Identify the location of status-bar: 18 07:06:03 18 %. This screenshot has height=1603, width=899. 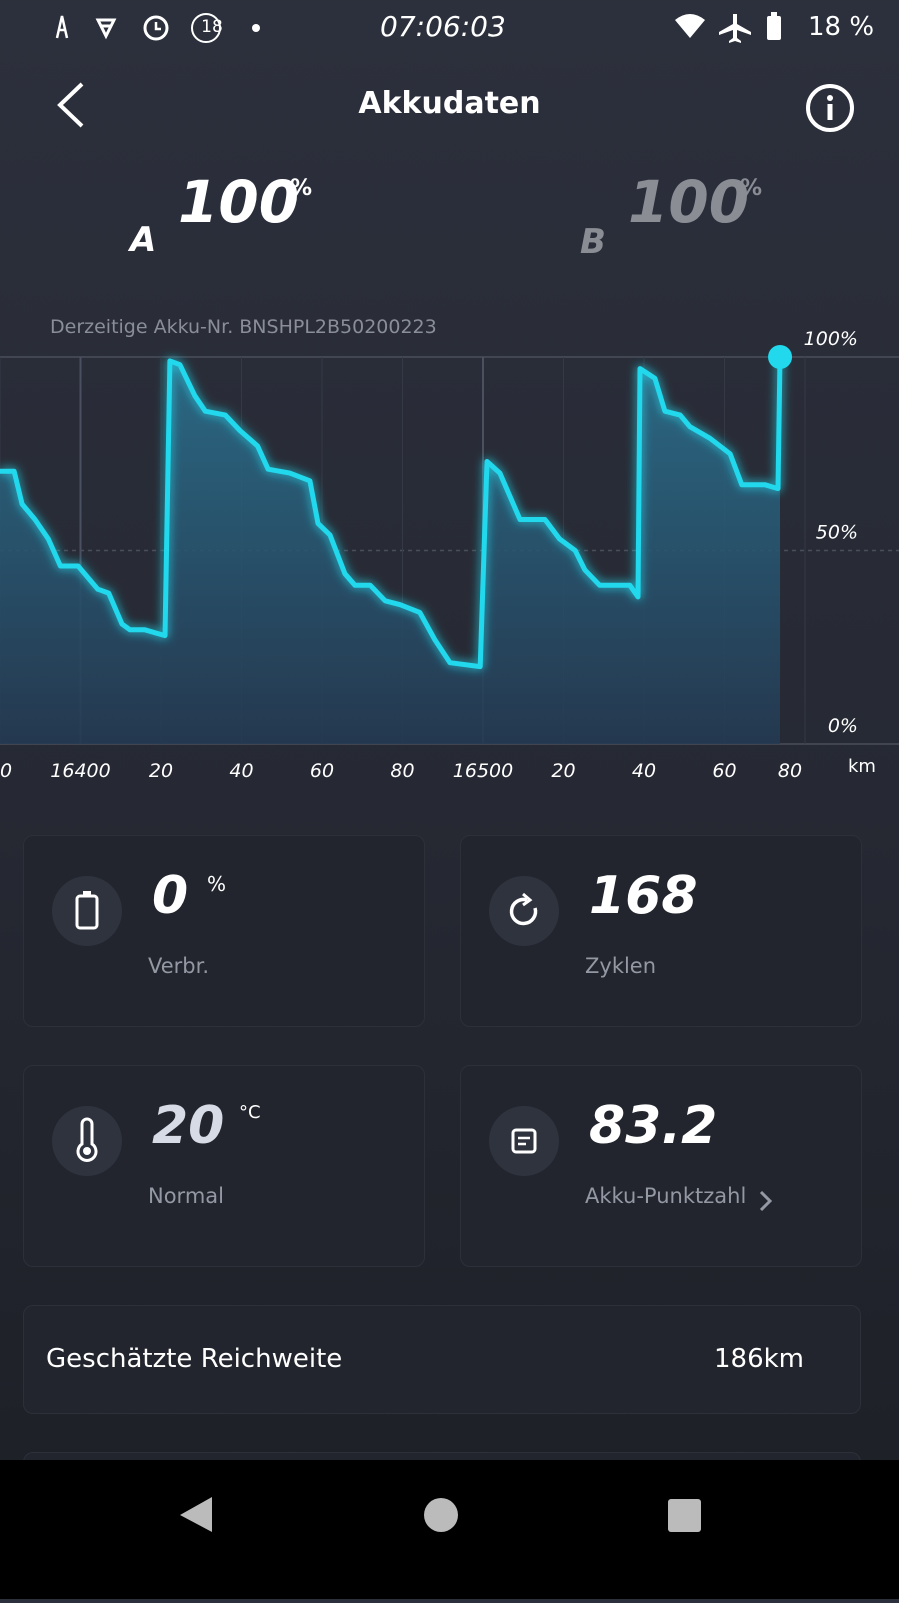
(449, 27).